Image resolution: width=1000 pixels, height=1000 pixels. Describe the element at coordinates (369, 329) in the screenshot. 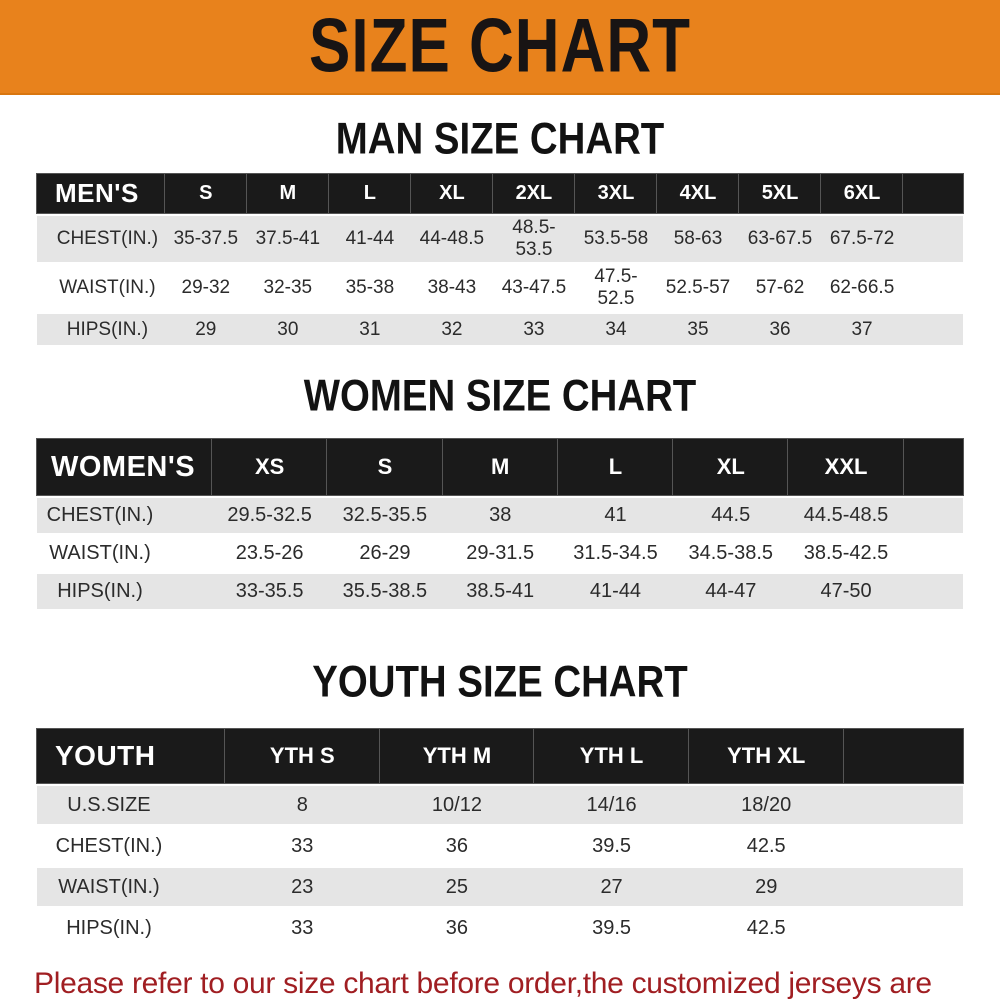

I see `value-cell: 31` at that location.